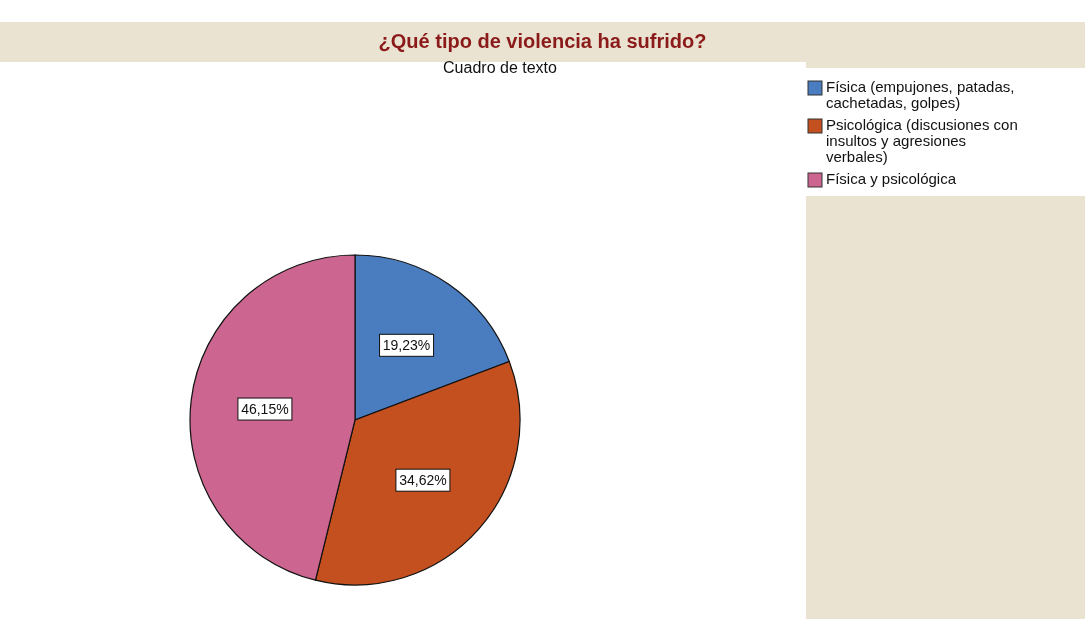 Image resolution: width=1085 pixels, height=619 pixels. I want to click on data-label: 46,15%, so click(265, 409).